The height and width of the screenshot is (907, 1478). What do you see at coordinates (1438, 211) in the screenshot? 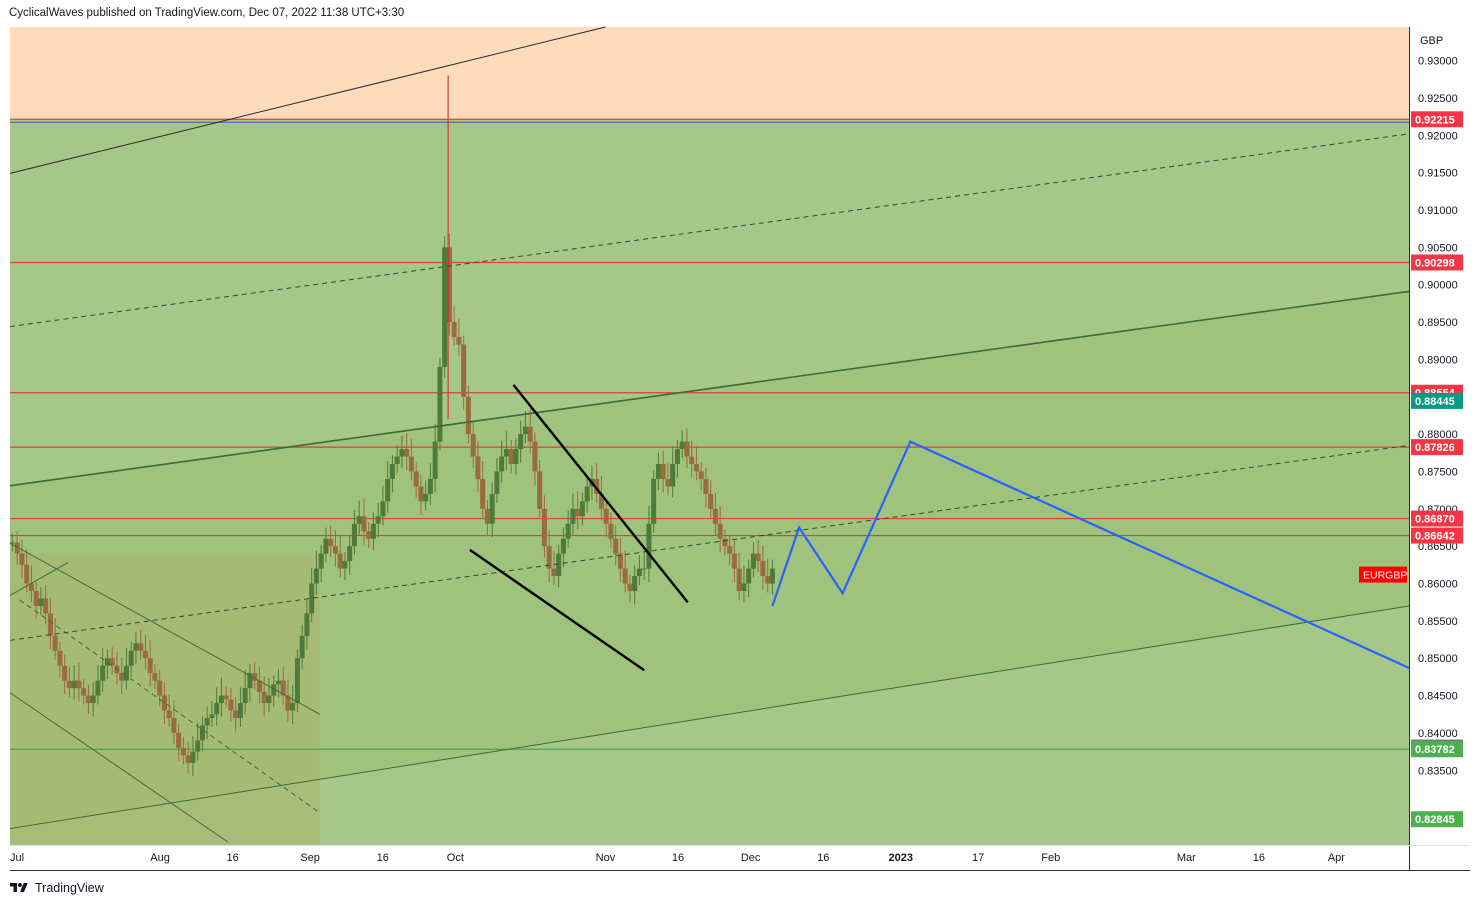
I see `price-tick-label: 0.91000` at bounding box center [1438, 211].